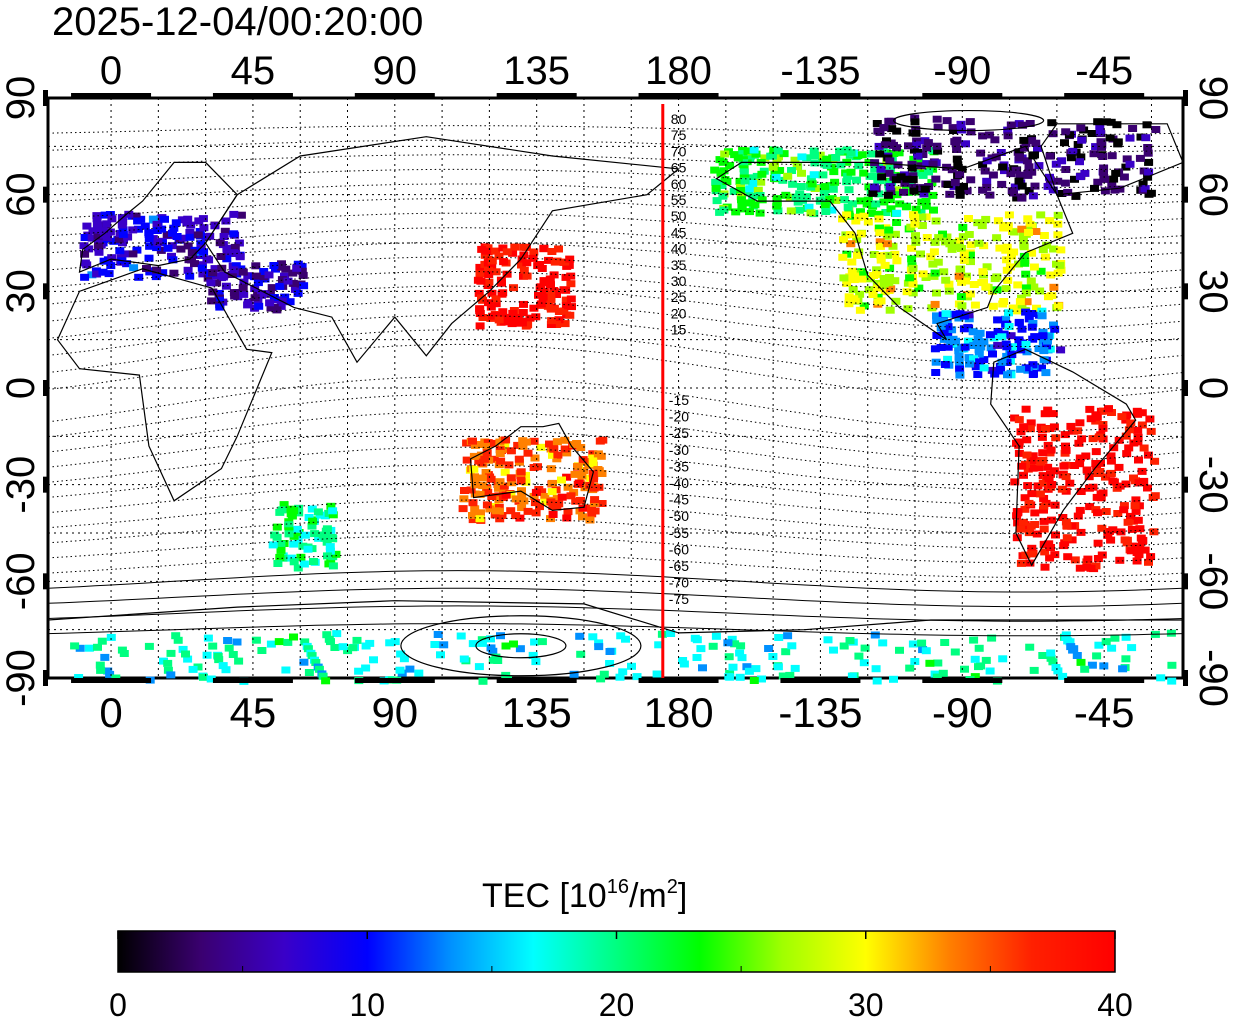 Image resolution: width=1235 pixels, height=1026 pixels. Describe the element at coordinates (1104, 712) in the screenshot. I see `bottom-tick-label: -45` at that location.